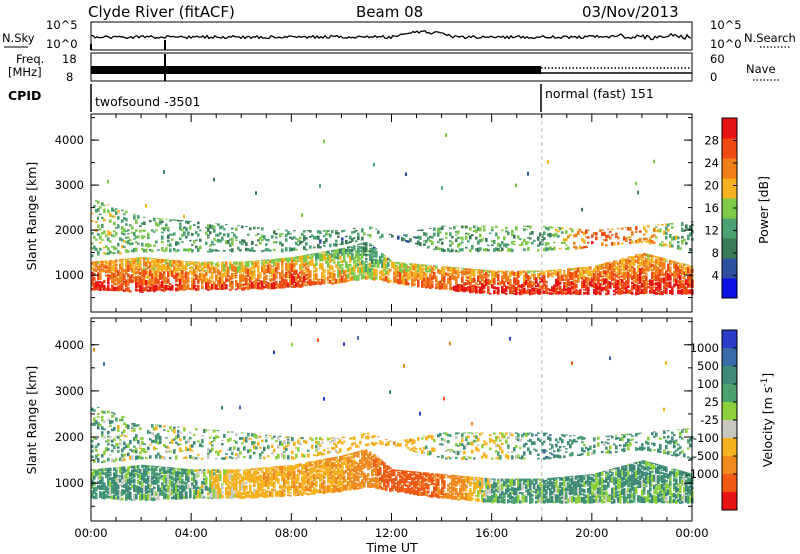 The image size is (800, 554). Describe the element at coordinates (69, 345) in the screenshot. I see `y-tick-label: 4000` at that location.